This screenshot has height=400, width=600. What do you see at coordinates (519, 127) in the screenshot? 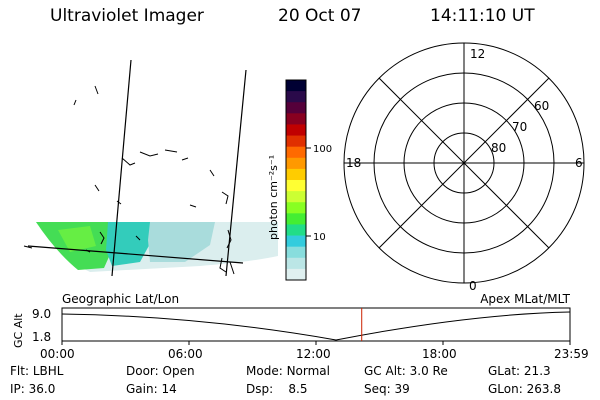
I see `mlat-label-70: 70` at bounding box center [519, 127].